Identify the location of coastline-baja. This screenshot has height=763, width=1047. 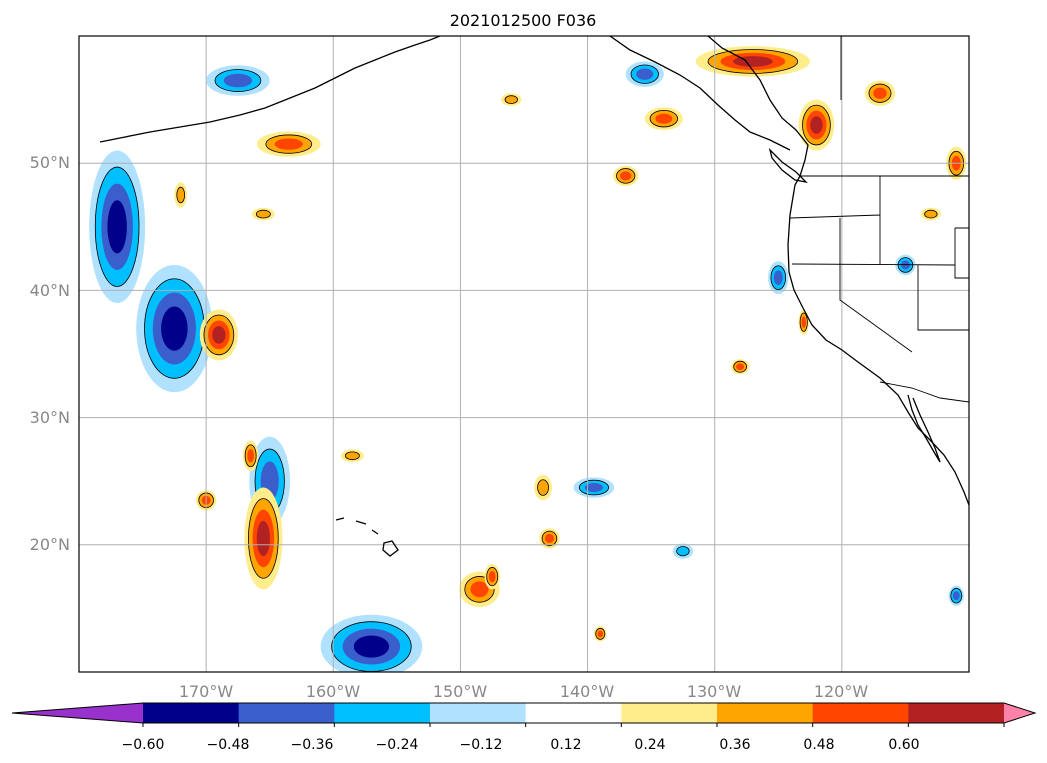
(924, 428).